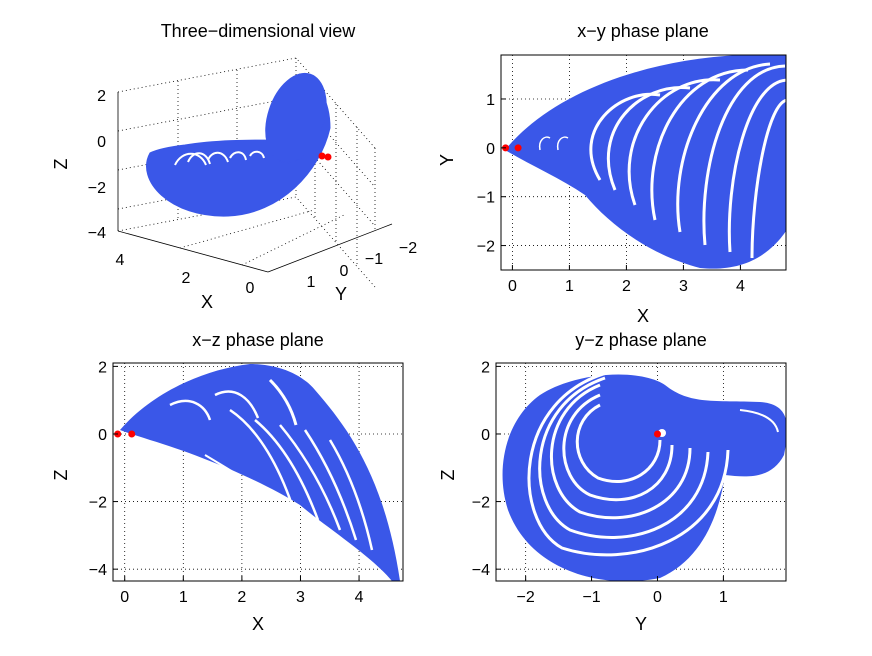 This screenshot has height=656, width=872. I want to click on equilibria-yz, so click(657, 434).